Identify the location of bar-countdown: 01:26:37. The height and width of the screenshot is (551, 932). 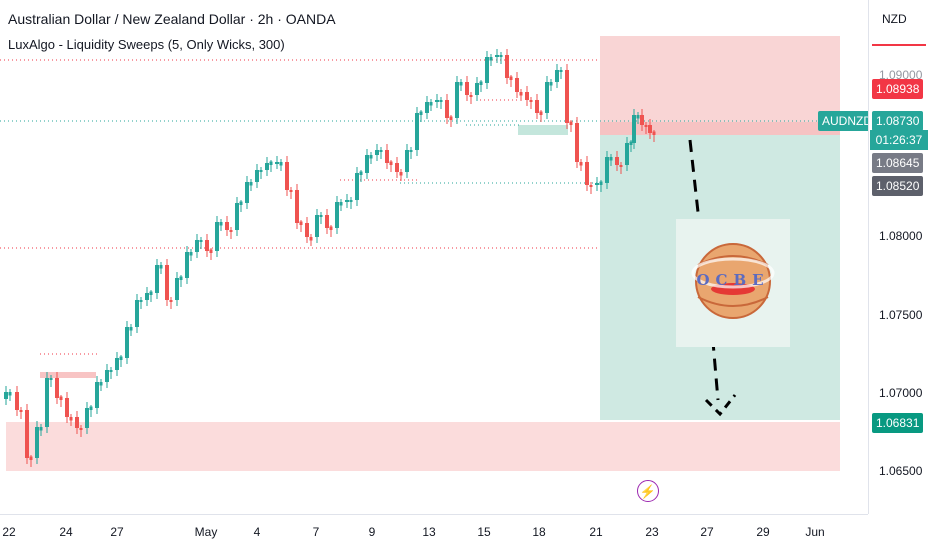
(899, 140).